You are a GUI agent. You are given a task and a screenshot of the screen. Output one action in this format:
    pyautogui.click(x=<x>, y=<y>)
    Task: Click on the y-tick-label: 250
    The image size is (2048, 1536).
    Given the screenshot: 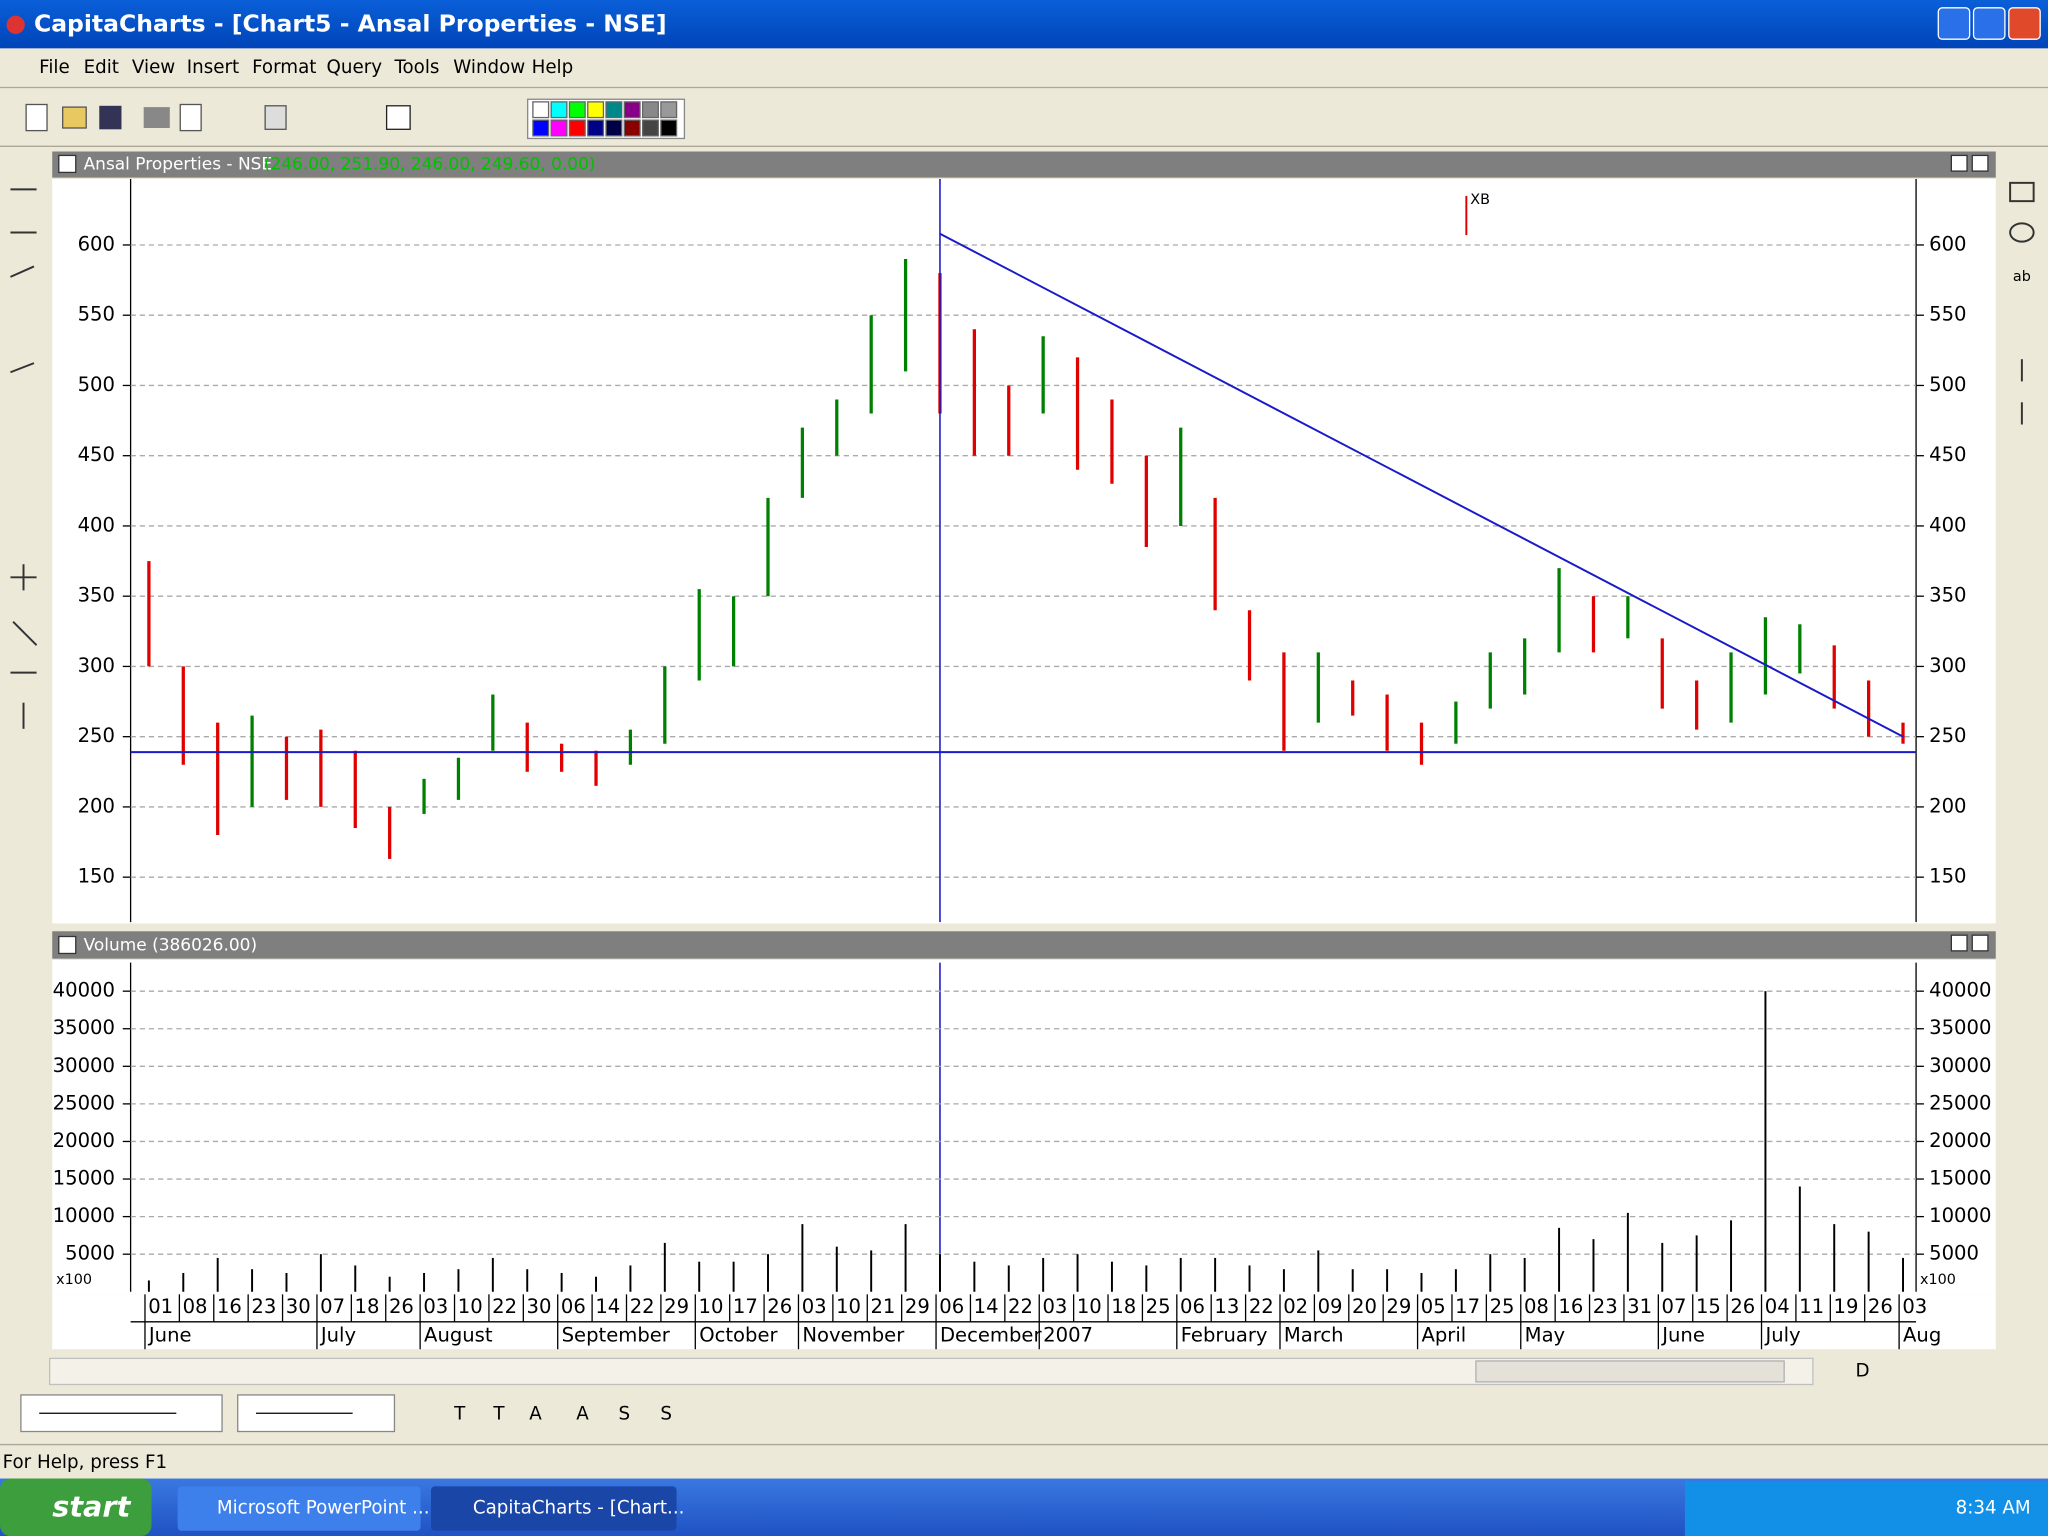 What is the action you would take?
    pyautogui.click(x=1947, y=735)
    